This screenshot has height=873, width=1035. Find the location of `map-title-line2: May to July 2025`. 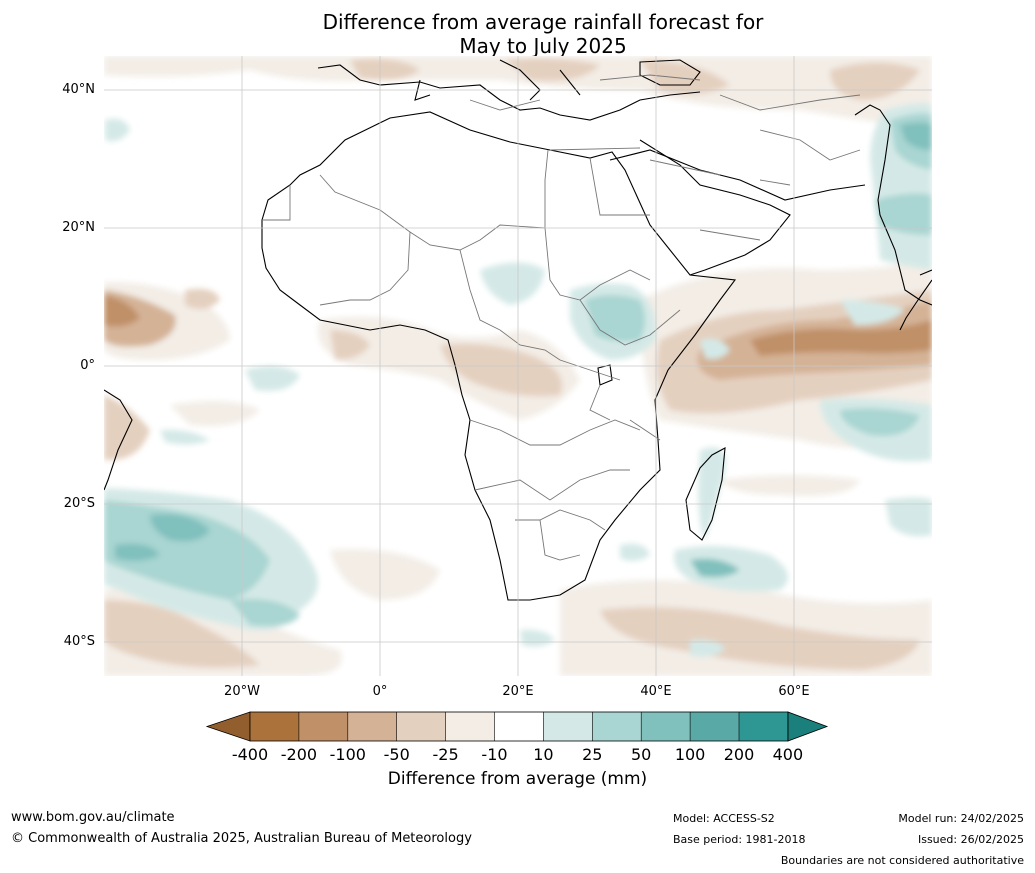

map-title-line2: May to July 2025 is located at coordinates (543, 46).